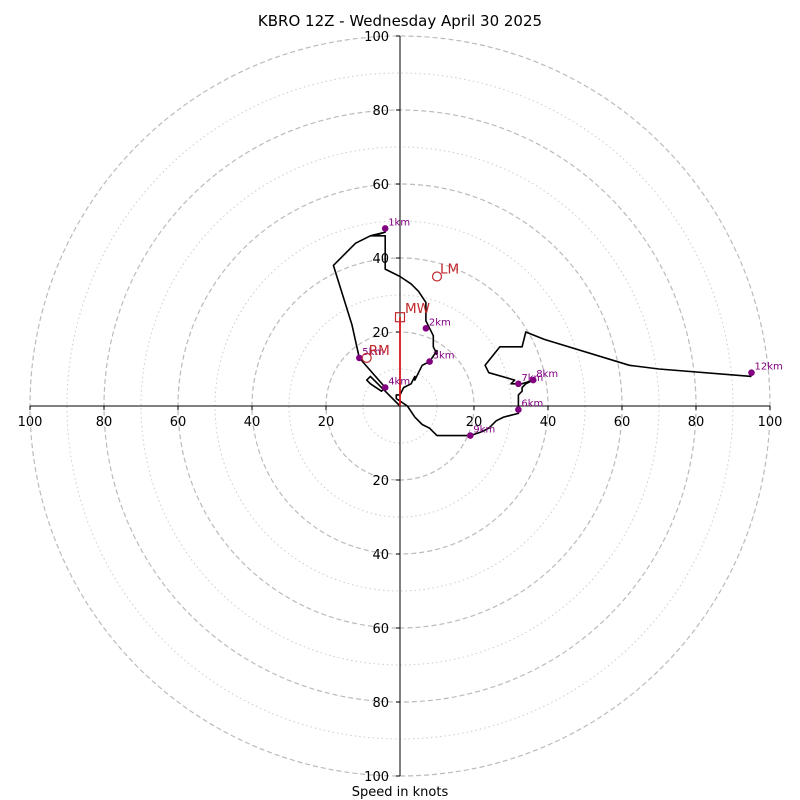  I want to click on height-marker-6km, so click(518, 410).